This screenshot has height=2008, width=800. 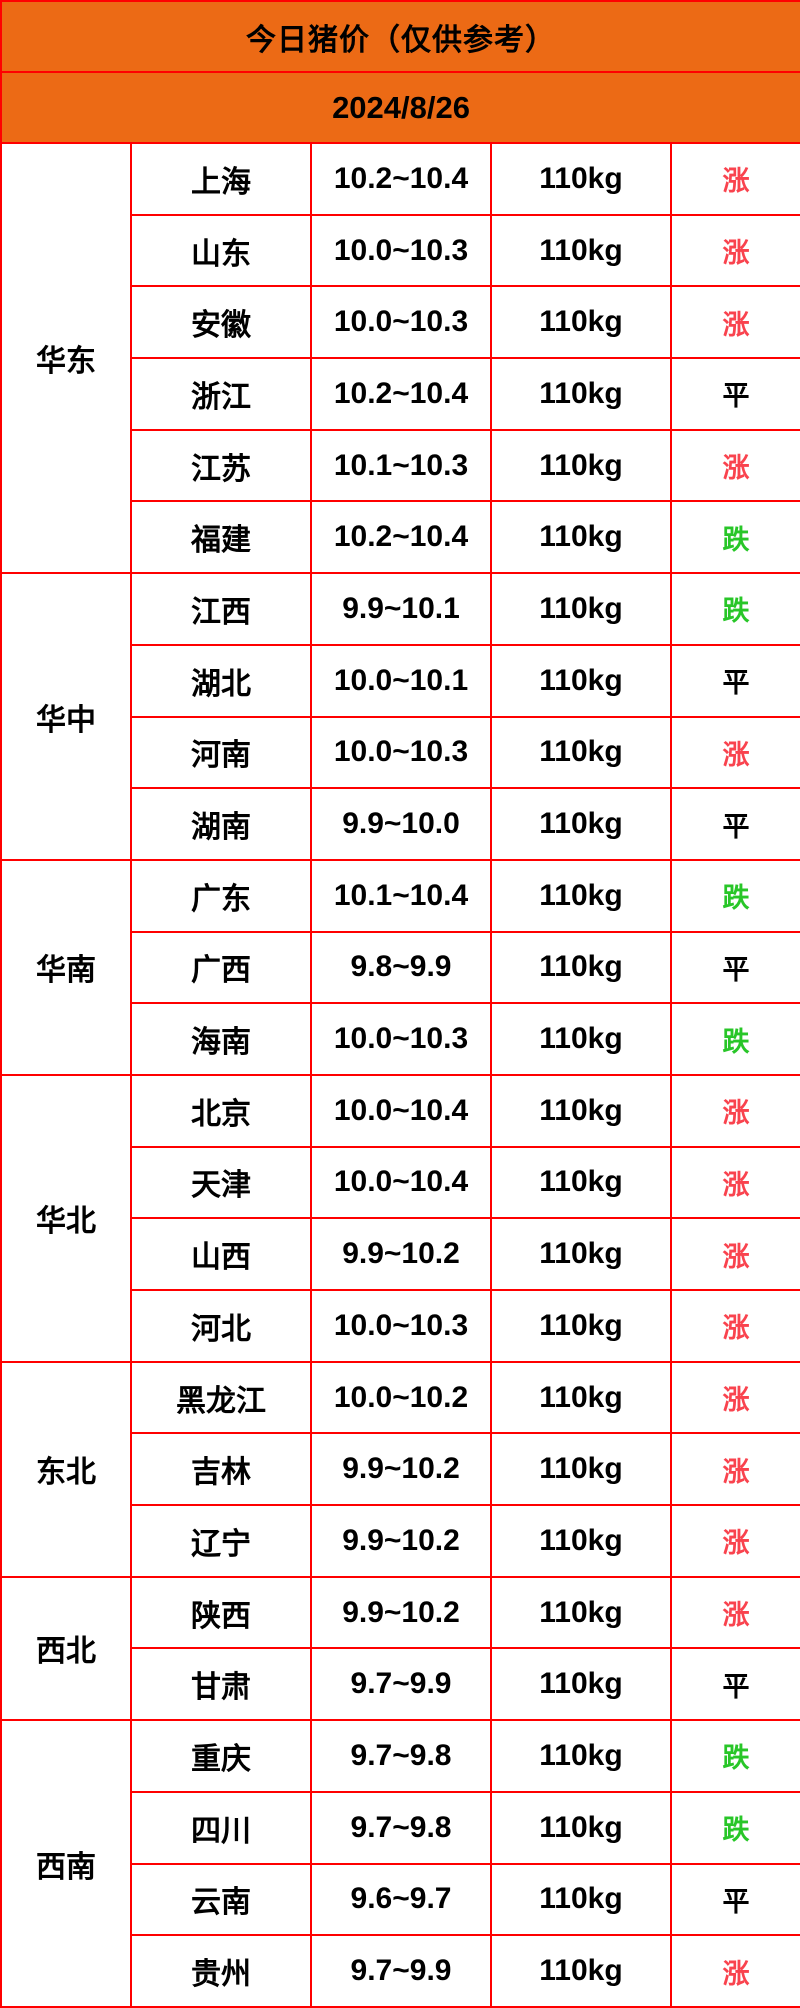 I want to click on table-row: 海南 10.0~10.3 110kg 跌, so click(x=400, y=1039).